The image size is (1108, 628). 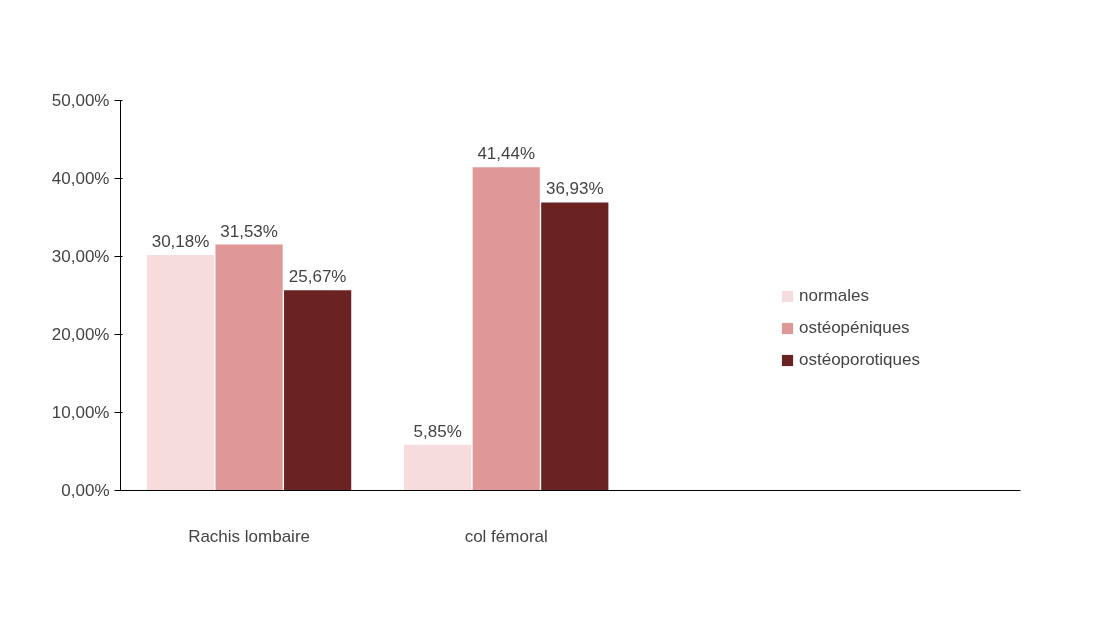 What do you see at coordinates (854, 328) in the screenshot?
I see `legend-label: ostéopéniques` at bounding box center [854, 328].